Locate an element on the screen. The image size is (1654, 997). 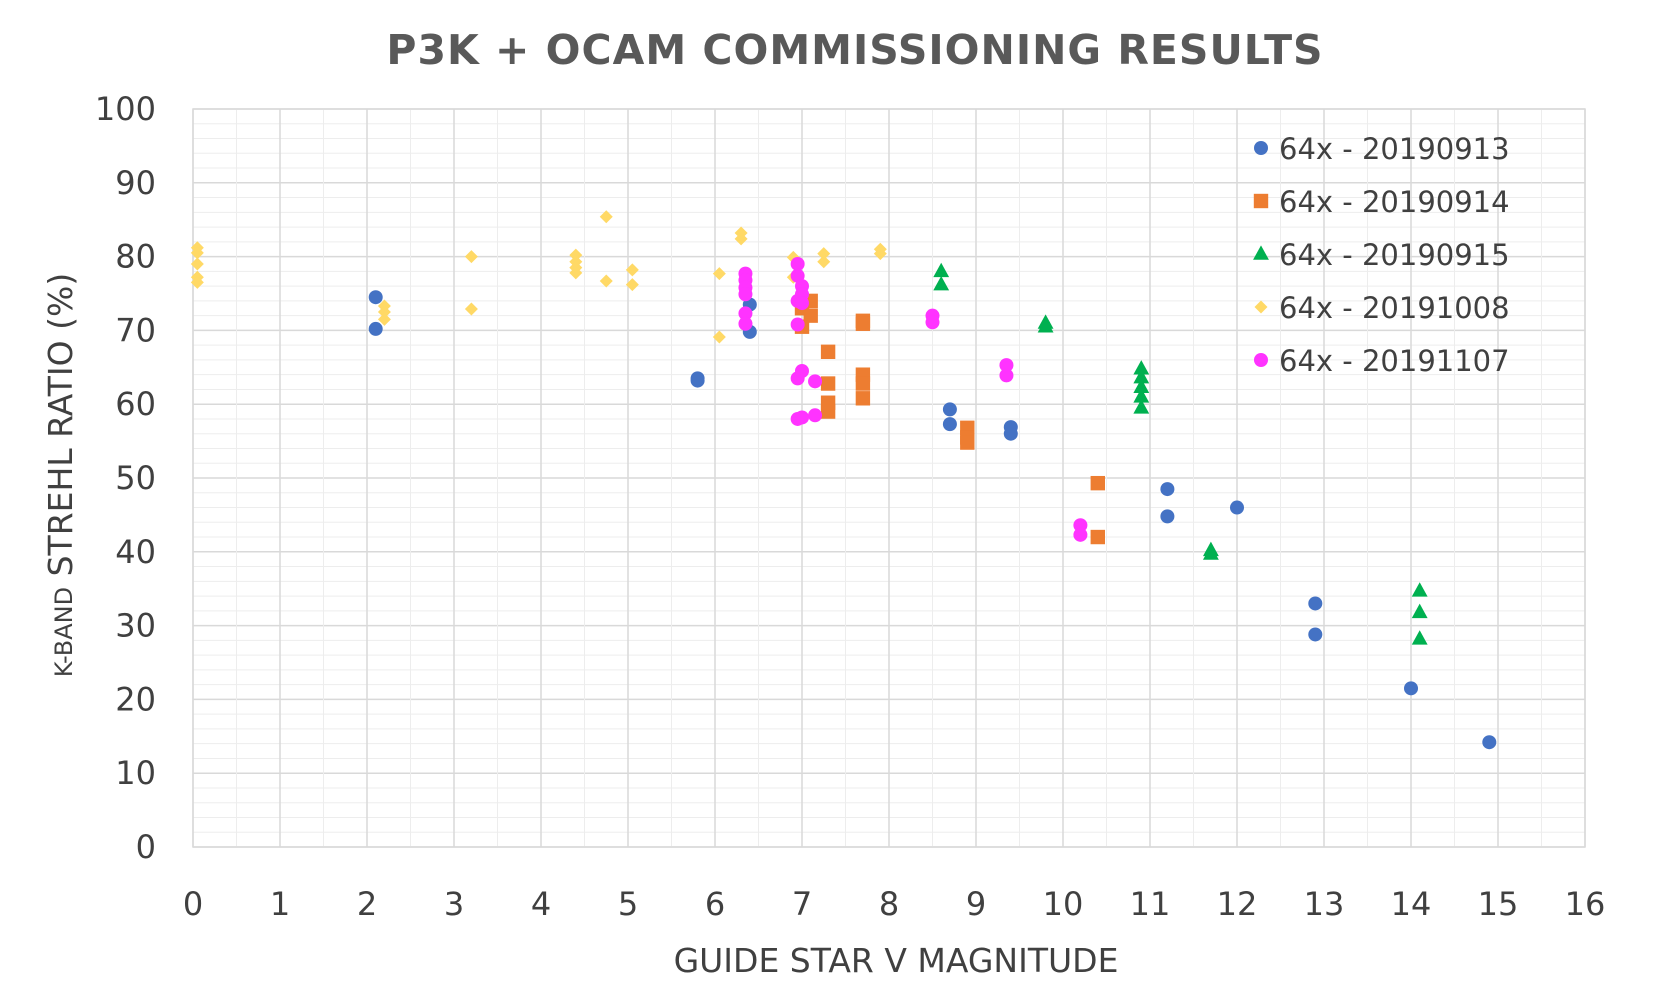
x-tick-label: 4 is located at coordinates (541, 904).